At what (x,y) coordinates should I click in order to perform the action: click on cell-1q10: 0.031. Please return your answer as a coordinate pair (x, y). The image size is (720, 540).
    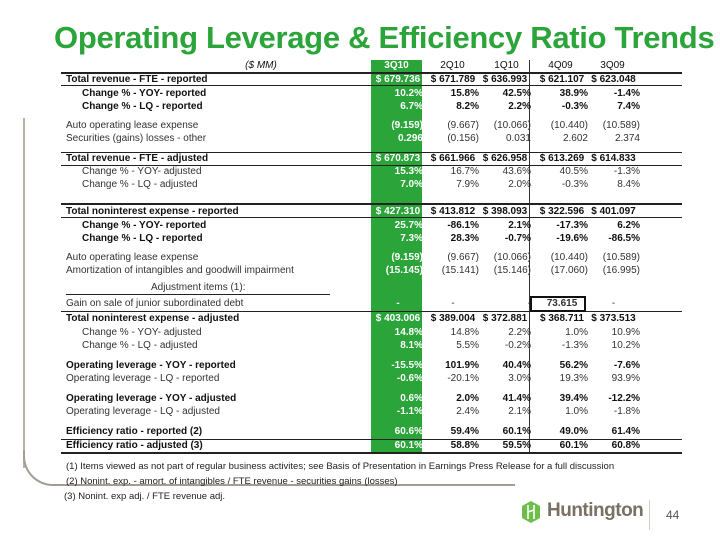
    Looking at the image, I should click on (518, 138).